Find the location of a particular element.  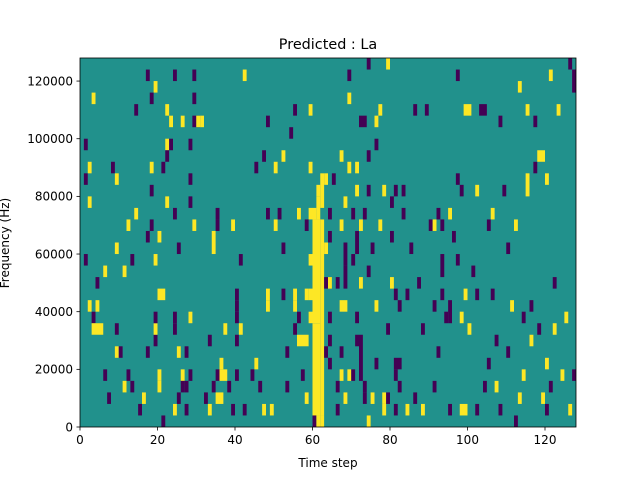

x-tick-label: 20 is located at coordinates (157, 440).